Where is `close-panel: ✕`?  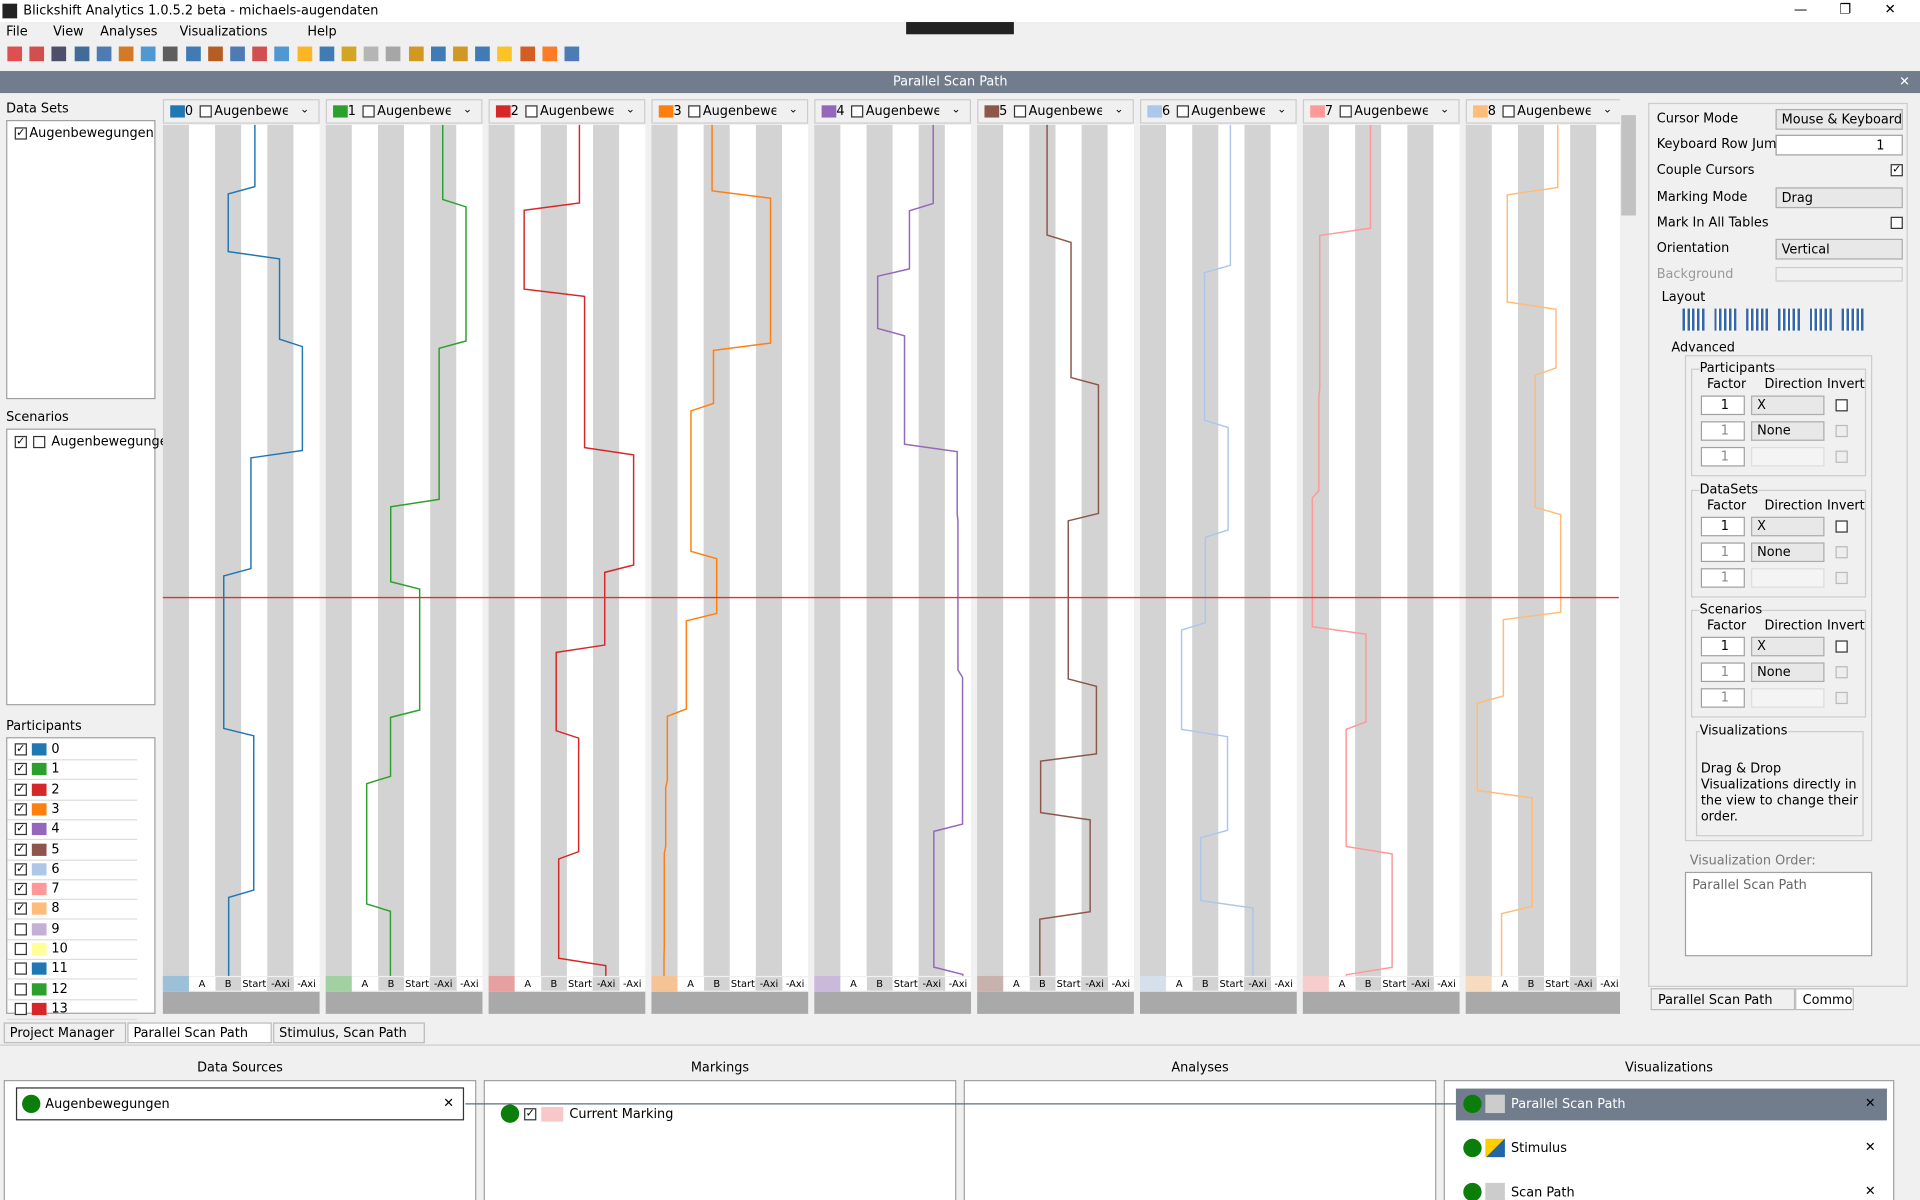
close-panel: ✕ is located at coordinates (1904, 82).